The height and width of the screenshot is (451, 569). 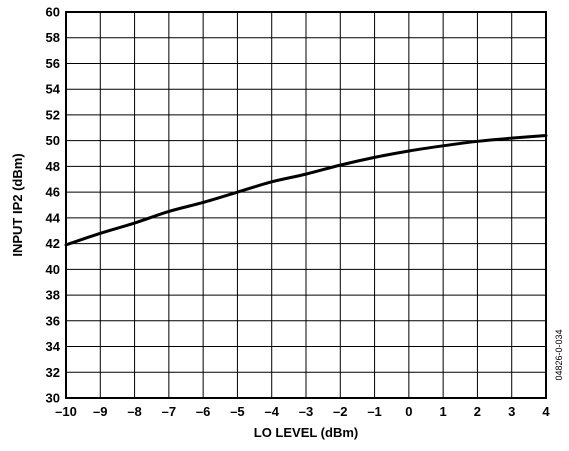 I want to click on x-tick-label: –10, so click(x=66, y=411).